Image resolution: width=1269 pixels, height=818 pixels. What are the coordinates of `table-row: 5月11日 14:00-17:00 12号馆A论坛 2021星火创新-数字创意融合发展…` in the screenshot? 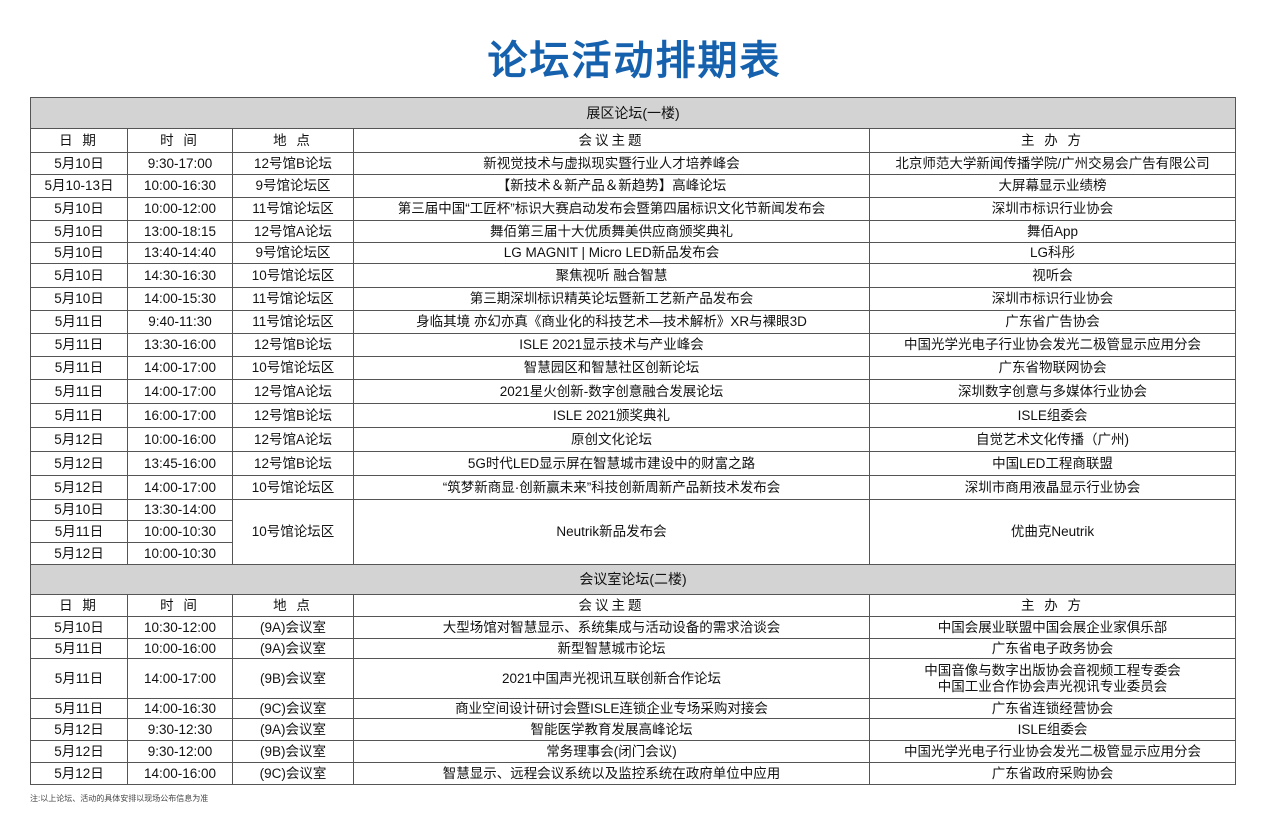 It's located at (633, 391).